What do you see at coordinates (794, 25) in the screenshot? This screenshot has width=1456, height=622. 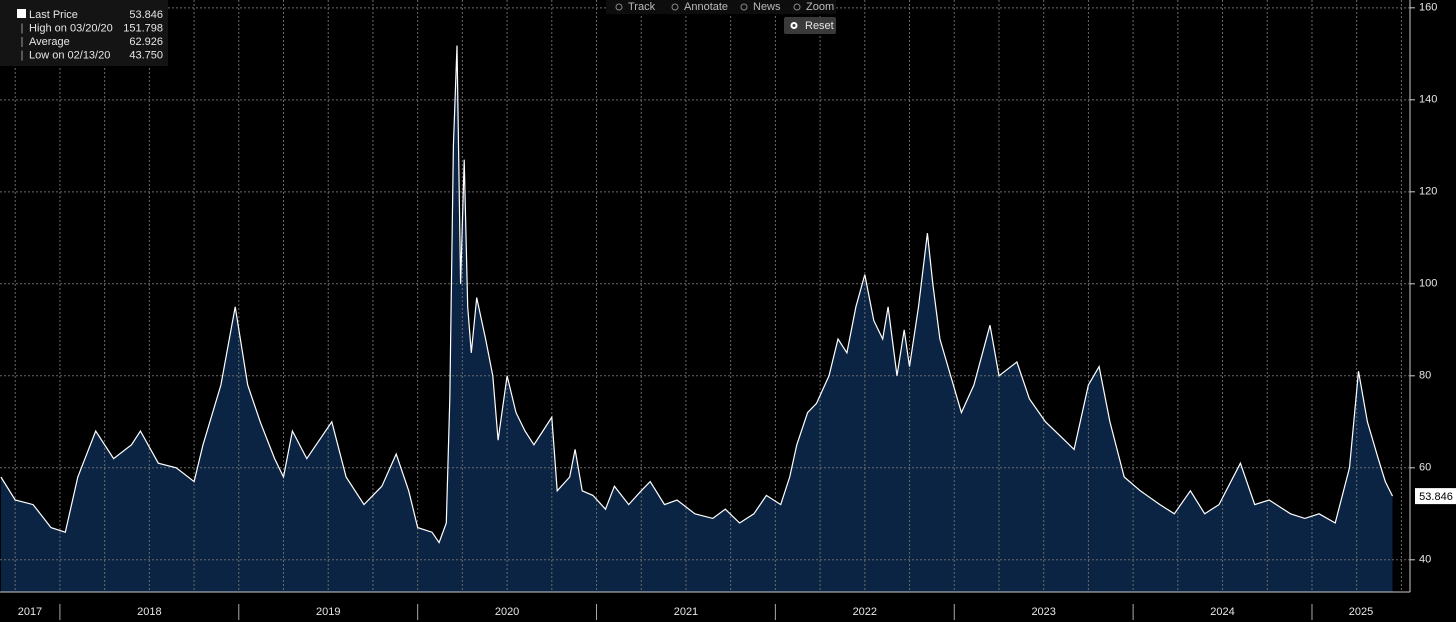 I see `reset-icon-dot` at bounding box center [794, 25].